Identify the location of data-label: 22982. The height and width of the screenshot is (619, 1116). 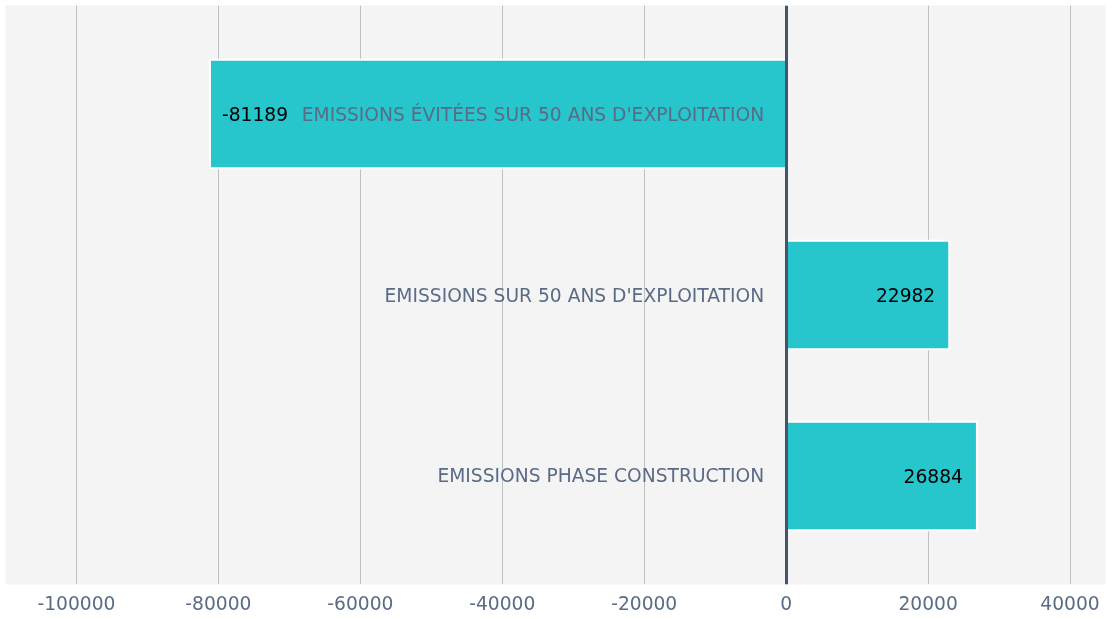
(905, 295).